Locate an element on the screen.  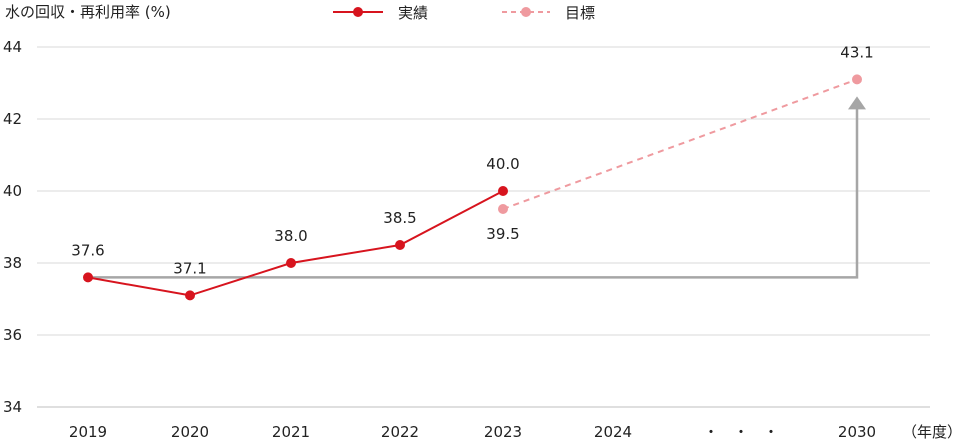
data-label-0-1: 37.1 is located at coordinates (189, 268).